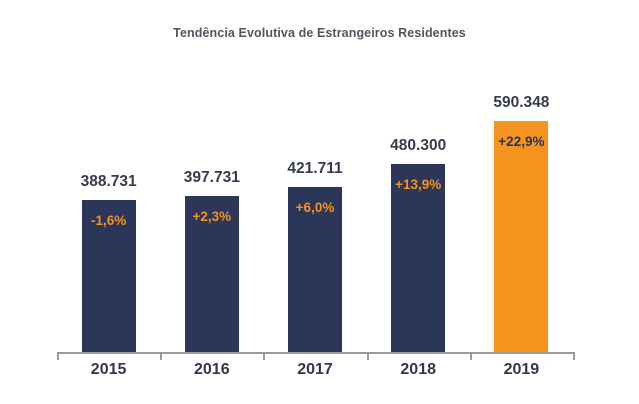 The width and height of the screenshot is (639, 404). Describe the element at coordinates (212, 369) in the screenshot. I see `x-tick-label-2016: 2016` at that location.